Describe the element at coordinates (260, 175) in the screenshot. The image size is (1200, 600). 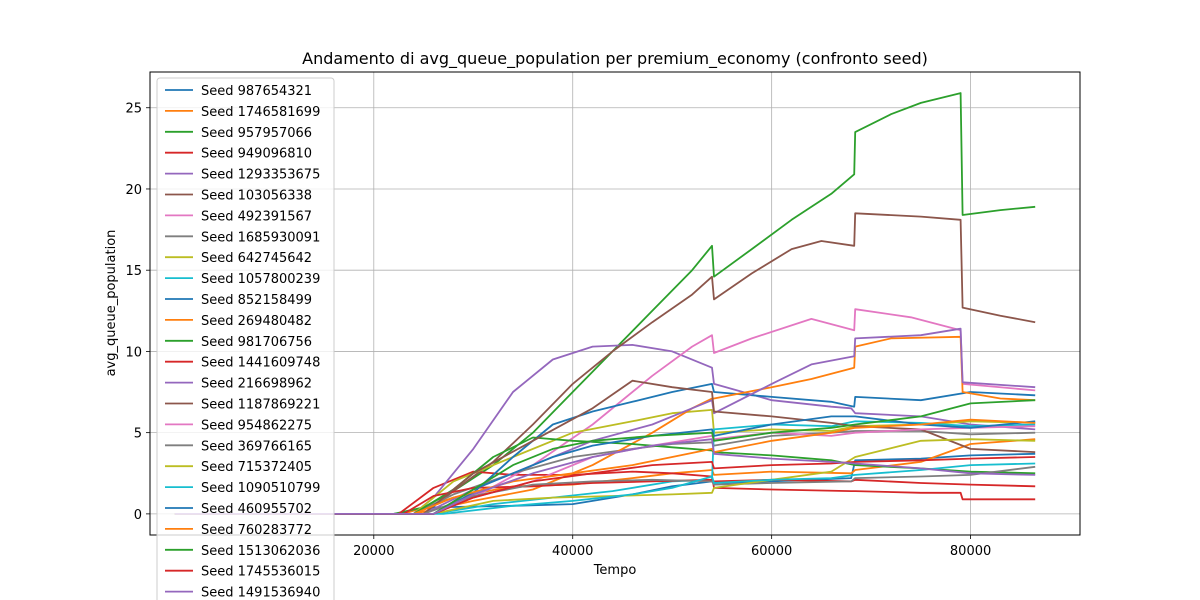
I see `legend-label: Seed 1293353675` at that location.